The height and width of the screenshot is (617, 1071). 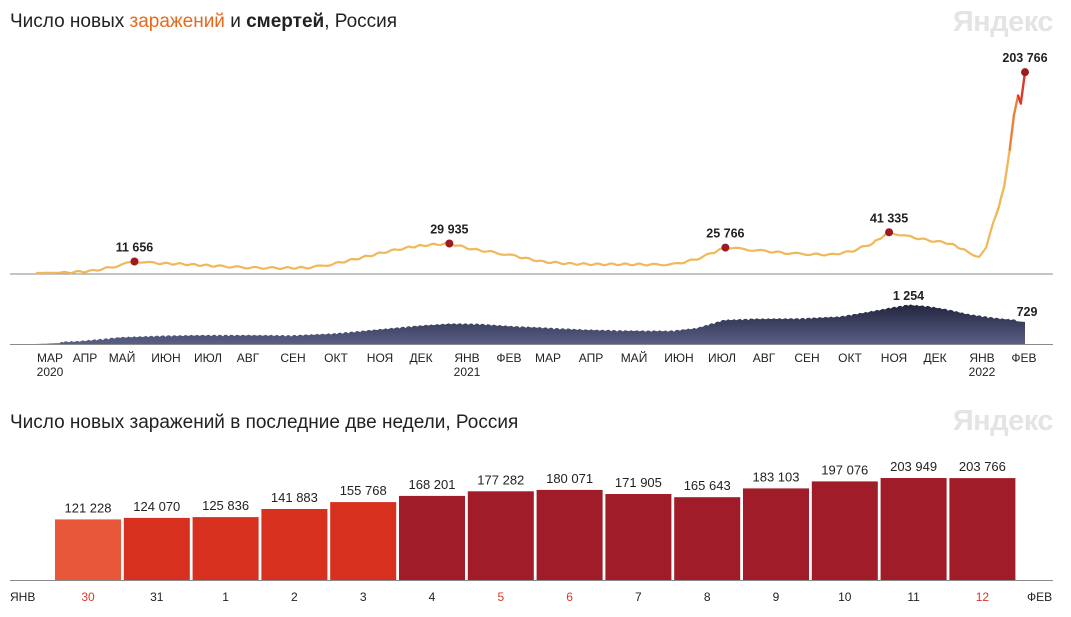 I want to click on year-tick-label: 2021, so click(x=467, y=372).